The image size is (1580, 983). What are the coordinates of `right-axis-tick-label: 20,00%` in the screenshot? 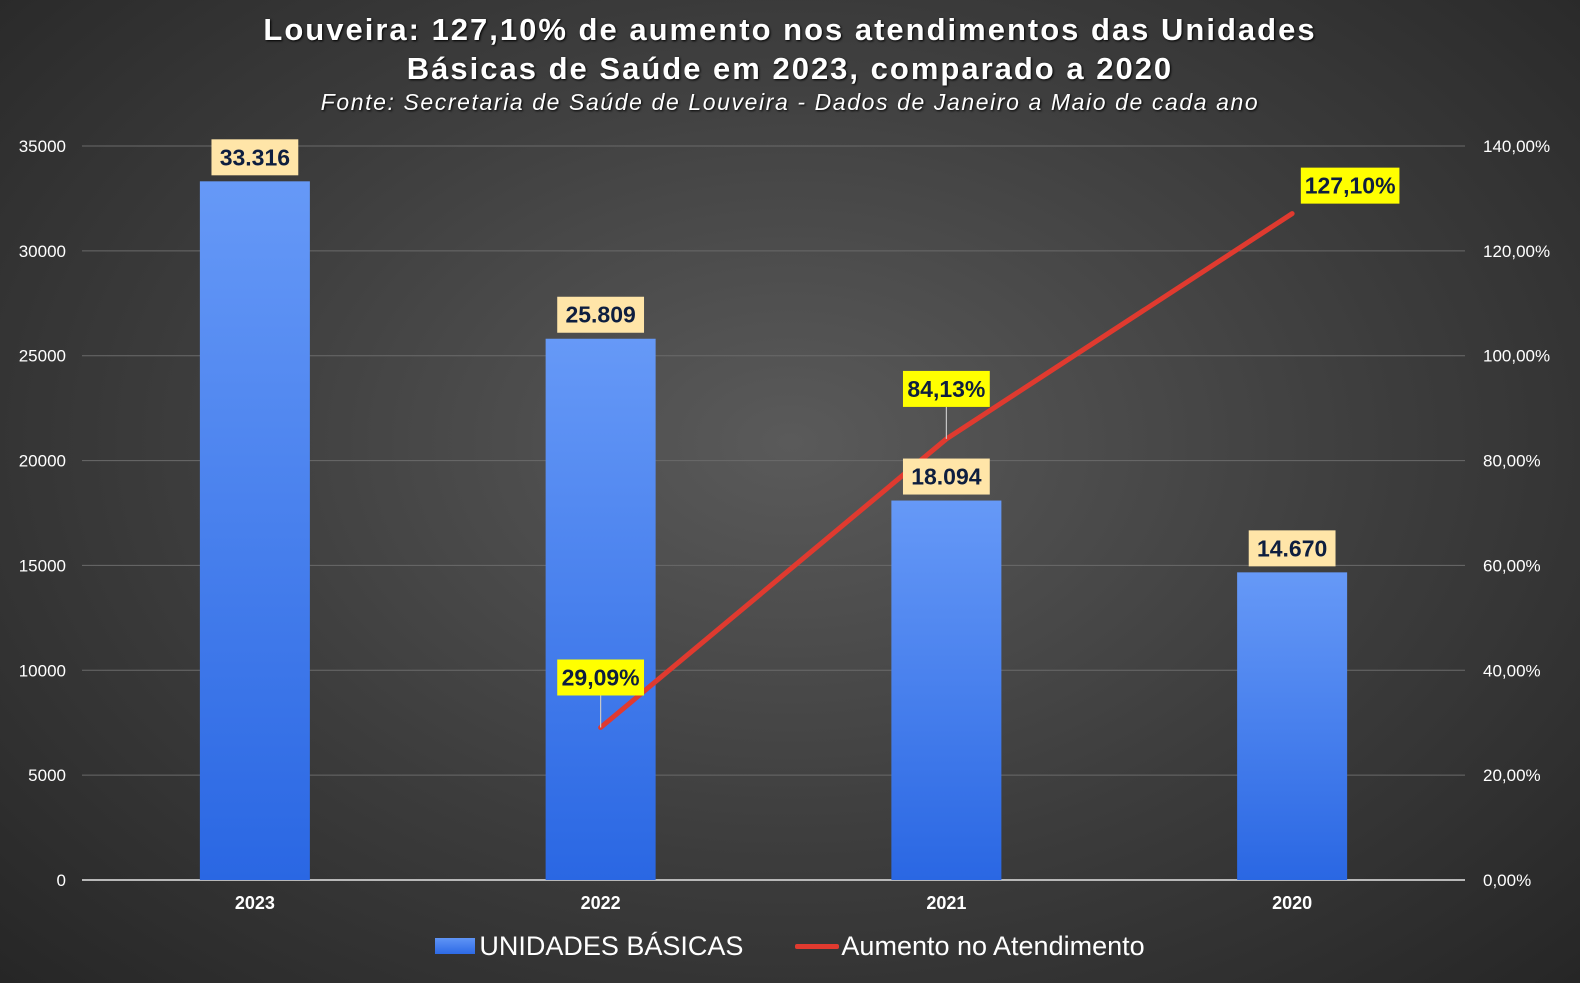 It's located at (1512, 775).